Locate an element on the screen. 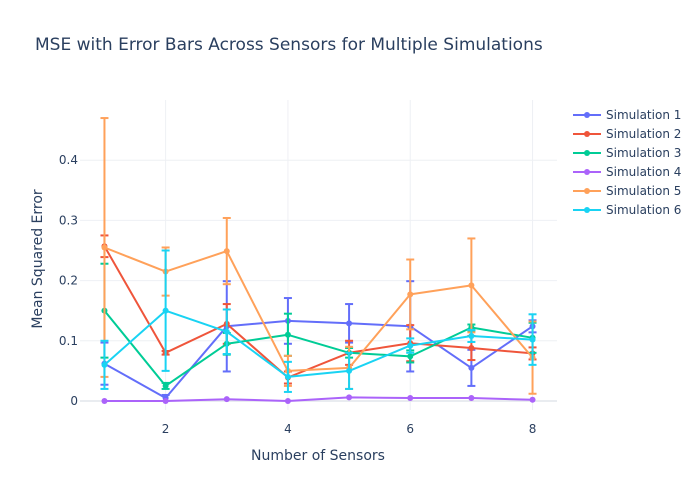 The height and width of the screenshot is (500, 700). y-tick-label: 0.3 is located at coordinates (68, 220).